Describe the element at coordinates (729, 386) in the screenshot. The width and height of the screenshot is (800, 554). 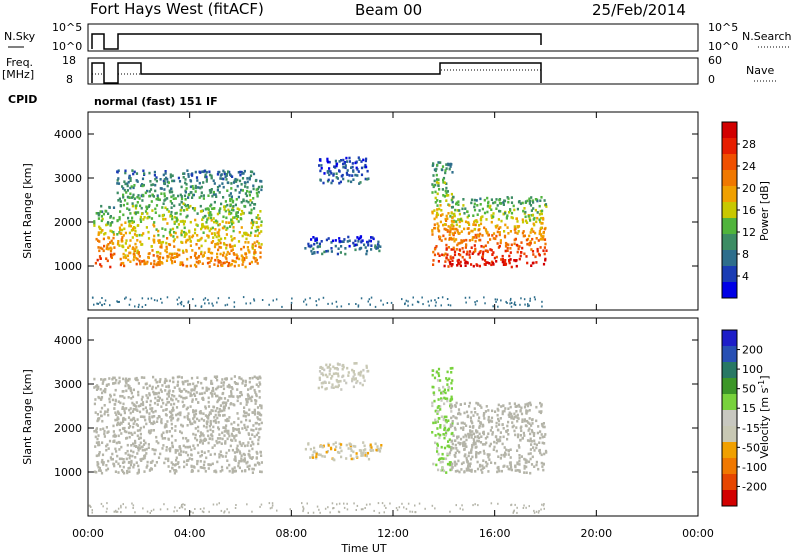
I see `colorbar-segment` at that location.